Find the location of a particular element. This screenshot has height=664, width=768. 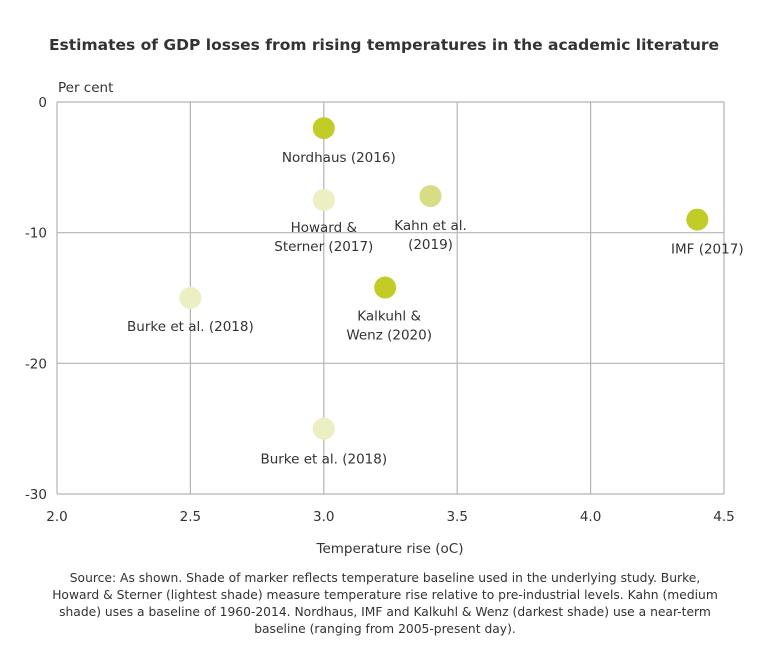

x-axis-label: Temperature rise (oC) is located at coordinates (390, 549).